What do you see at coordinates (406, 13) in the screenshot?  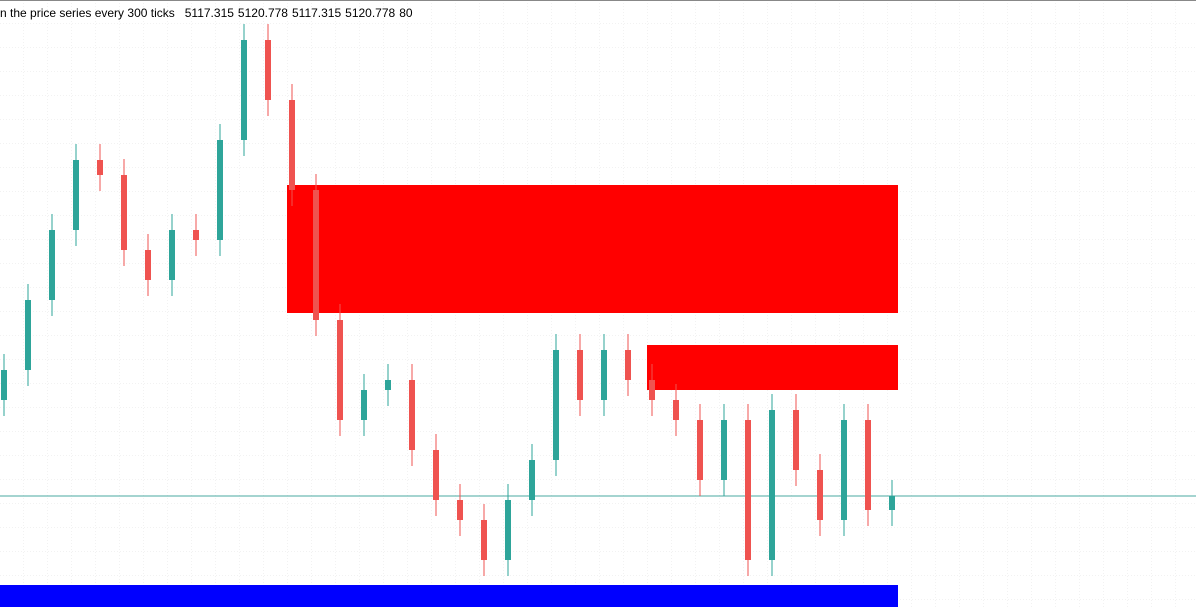 I see `header-value: 80` at bounding box center [406, 13].